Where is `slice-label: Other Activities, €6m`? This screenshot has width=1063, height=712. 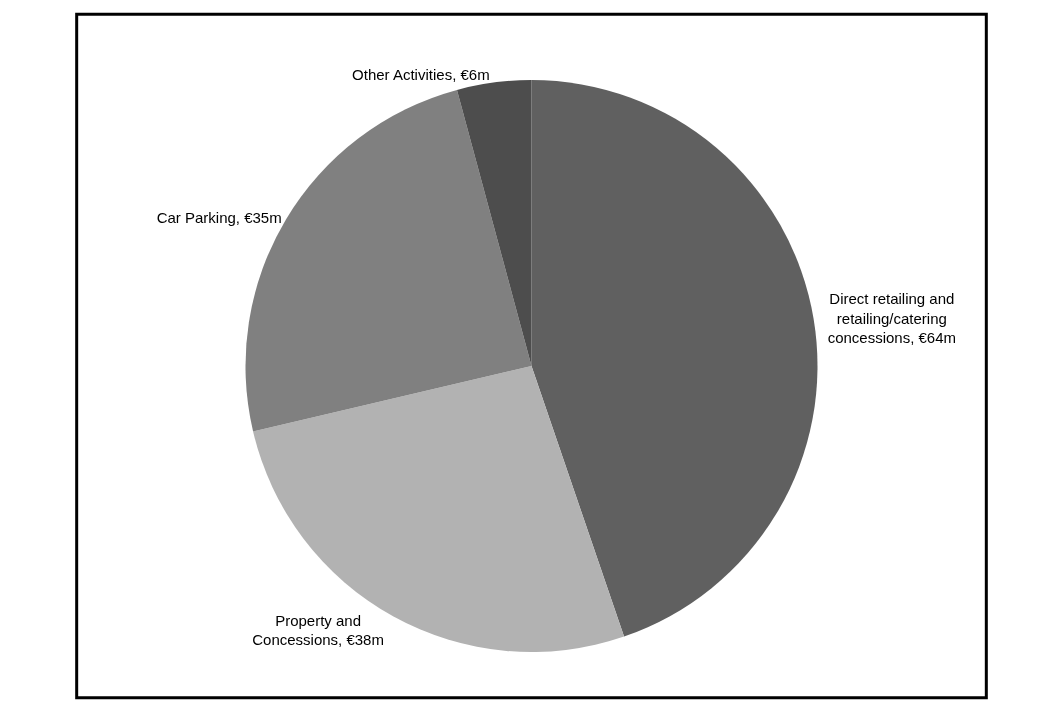
slice-label: Other Activities, €6m is located at coordinates (421, 74).